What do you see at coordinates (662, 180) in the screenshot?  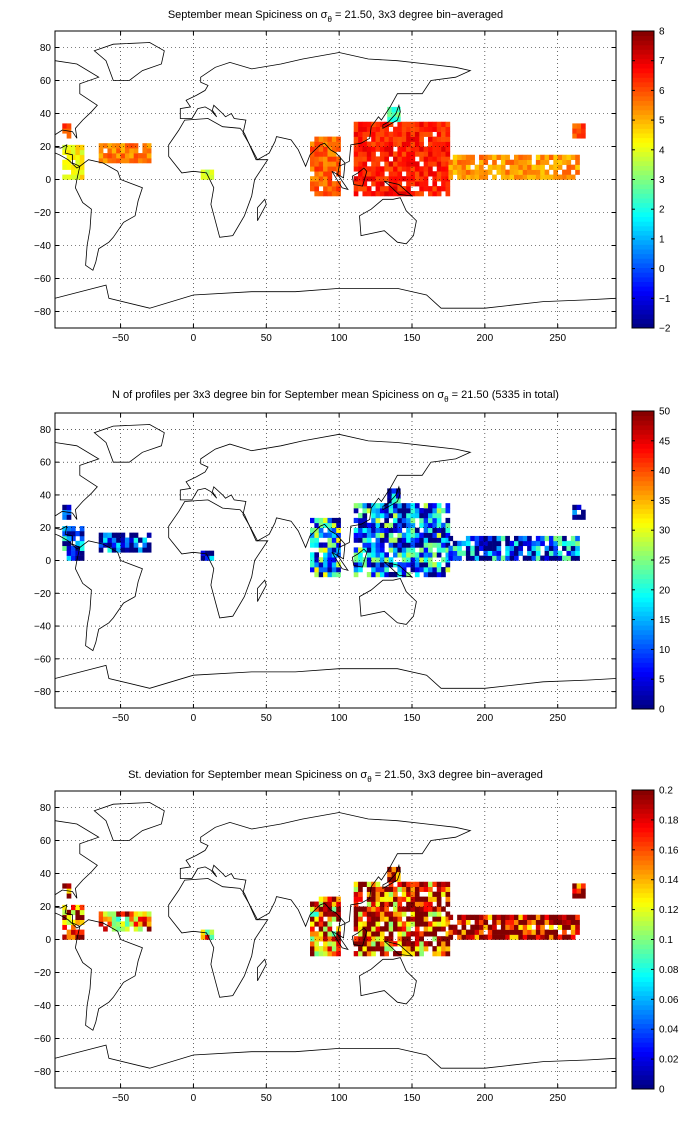 I see `colorbar-tick-label: 3` at bounding box center [662, 180].